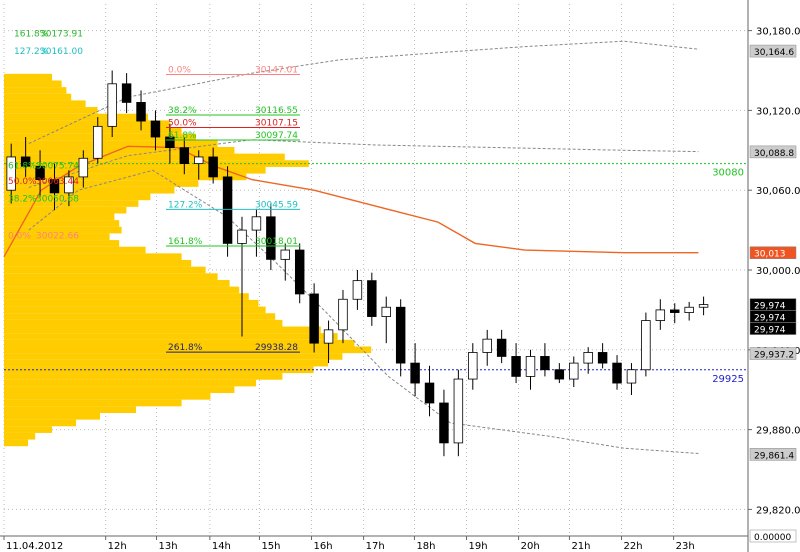 The width and height of the screenshot is (800, 552). Describe the element at coordinates (530, 546) in the screenshot. I see `time-tick-label: 20h` at that location.